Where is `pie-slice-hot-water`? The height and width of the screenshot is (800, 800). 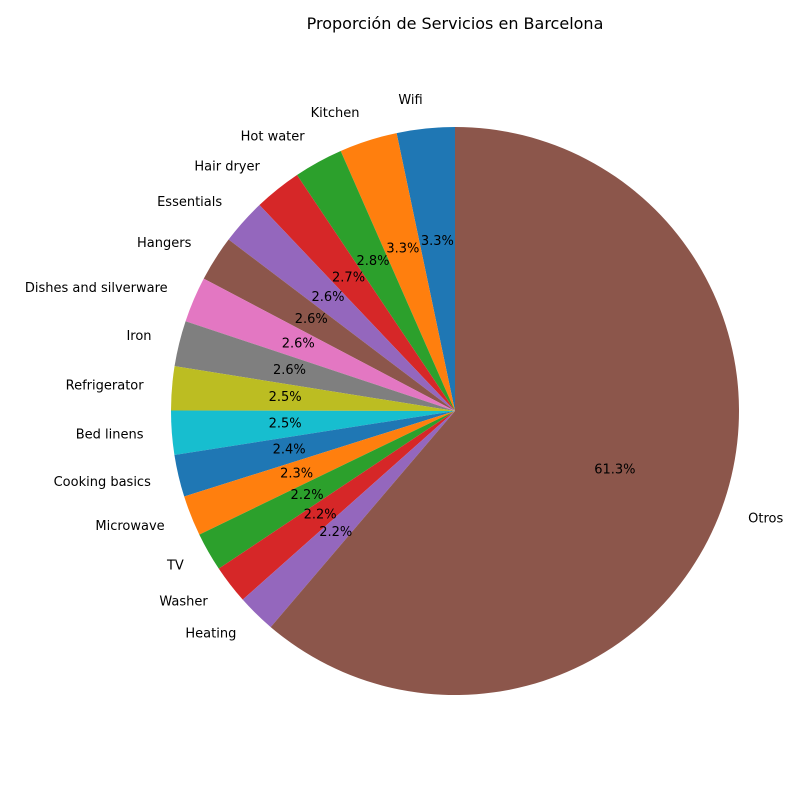 pie-slice-hot-water is located at coordinates (375, 281).